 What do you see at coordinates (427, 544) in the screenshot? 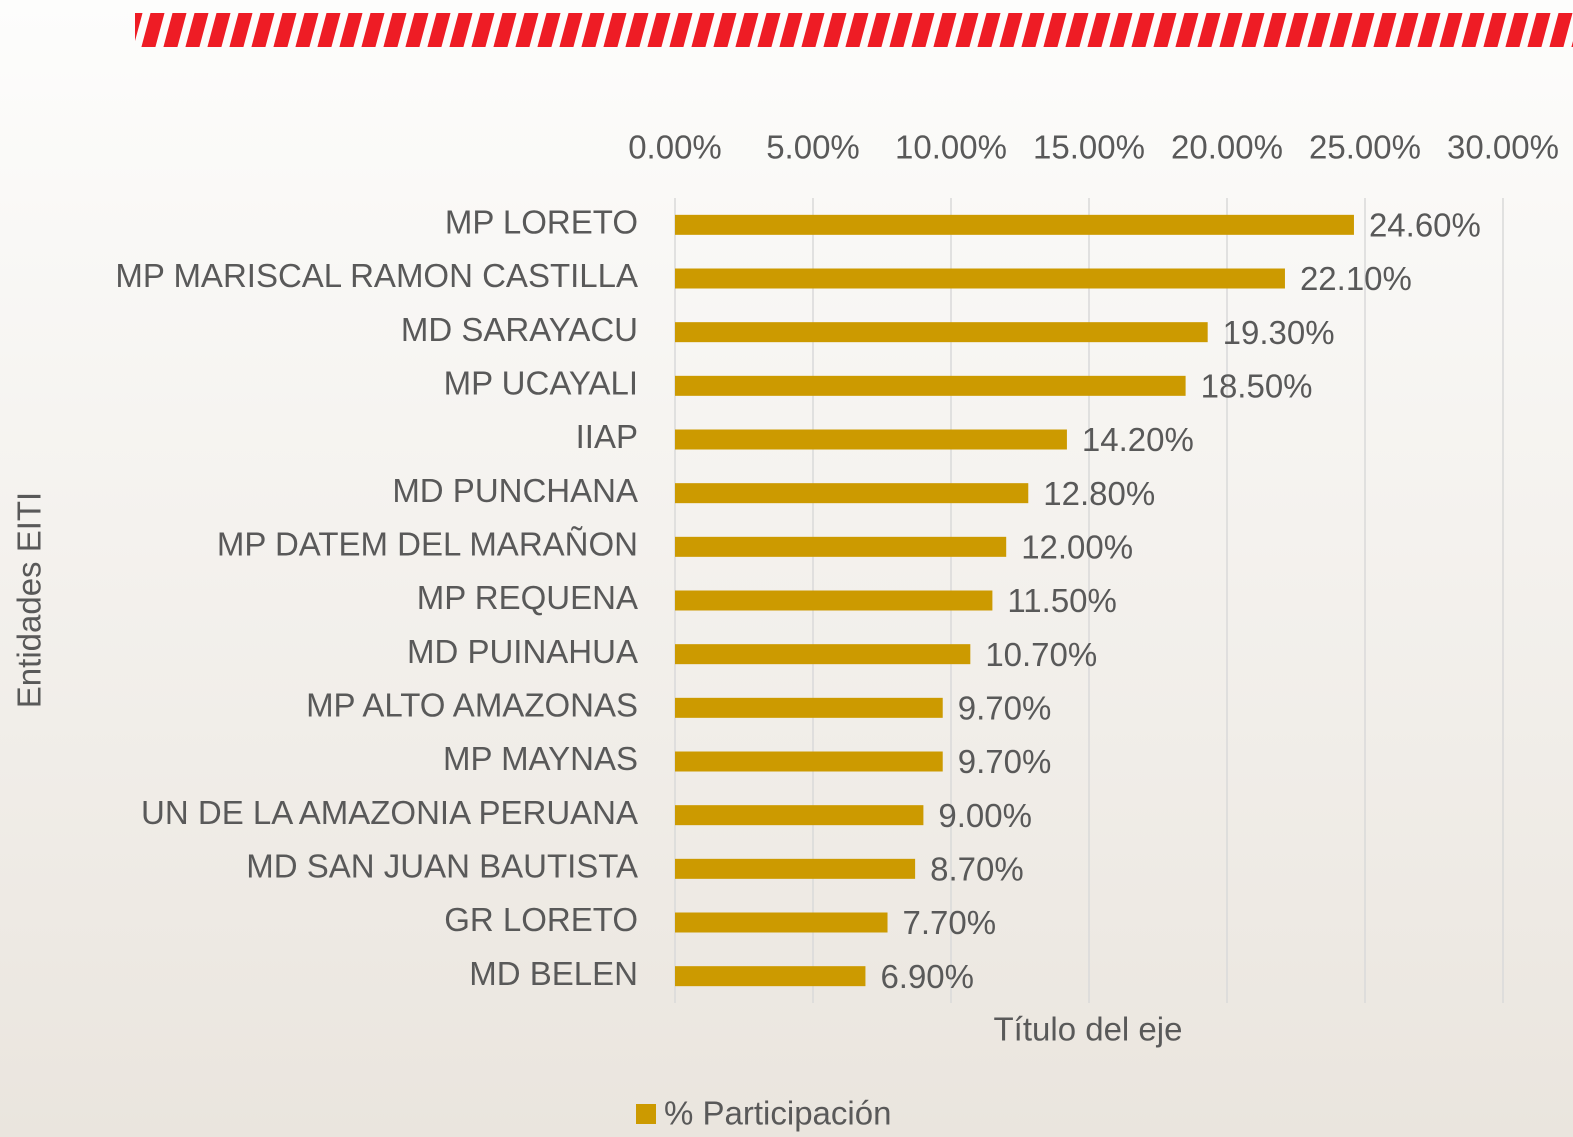
I see `y-tick-label: MP DATEM DEL MARAÑON` at bounding box center [427, 544].